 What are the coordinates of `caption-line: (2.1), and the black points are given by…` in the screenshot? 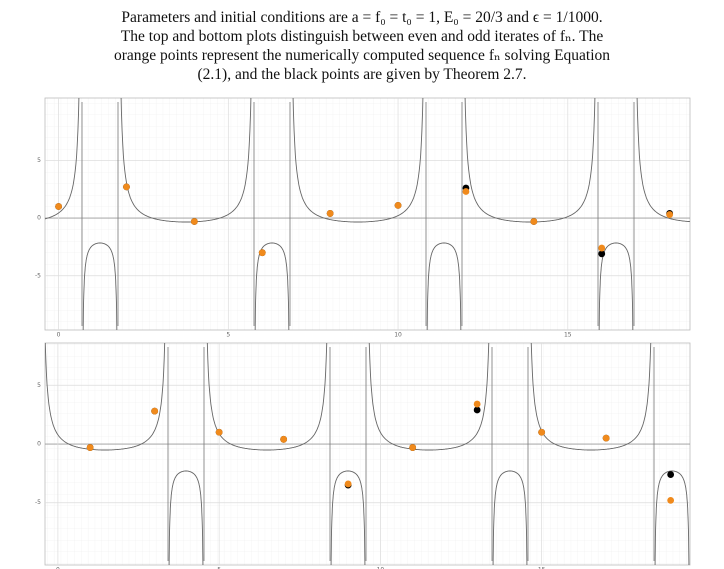 It's located at (362, 74).